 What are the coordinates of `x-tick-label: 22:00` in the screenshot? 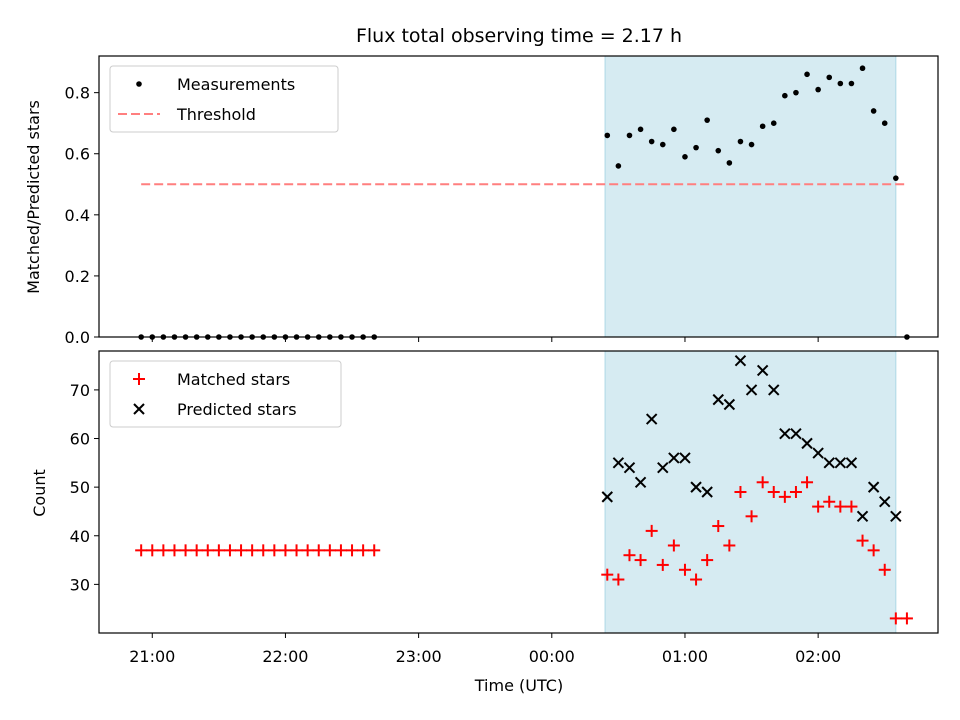 It's located at (285, 656).